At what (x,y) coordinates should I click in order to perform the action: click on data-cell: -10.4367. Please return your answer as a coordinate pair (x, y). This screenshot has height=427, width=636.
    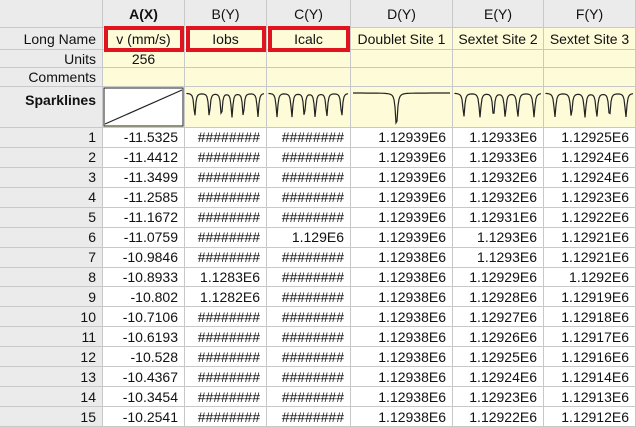
    Looking at the image, I should click on (144, 377).